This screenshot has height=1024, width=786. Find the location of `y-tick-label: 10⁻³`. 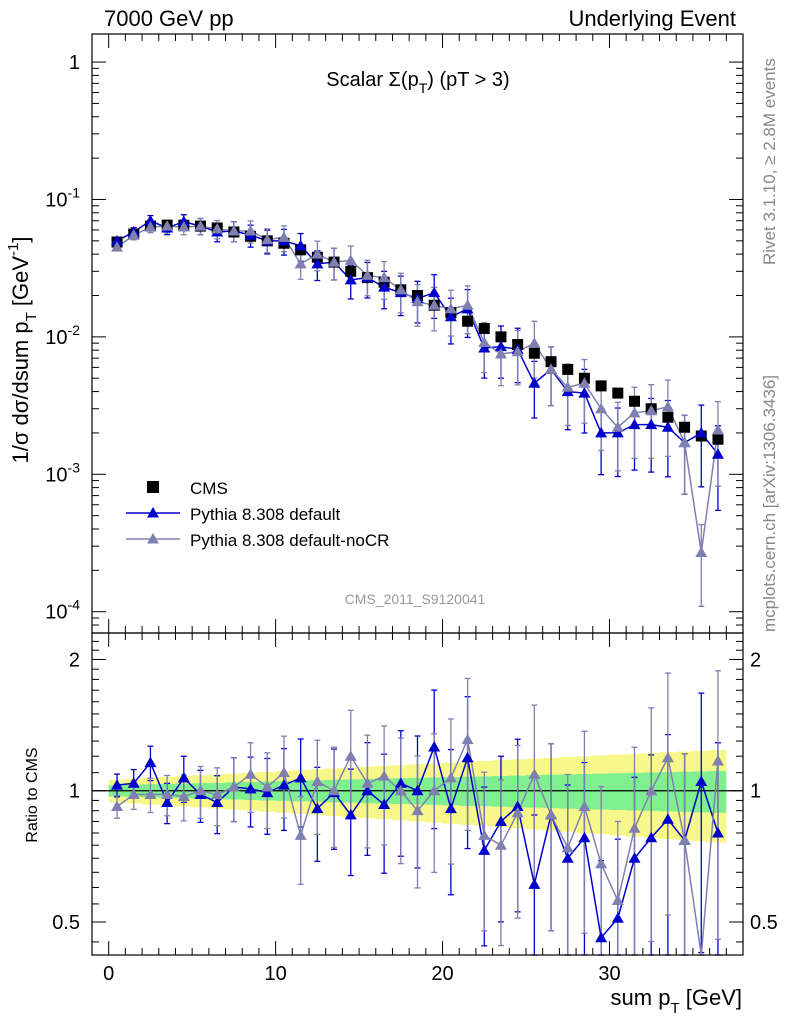

y-tick-label: 10⁻³ is located at coordinates (62, 472).